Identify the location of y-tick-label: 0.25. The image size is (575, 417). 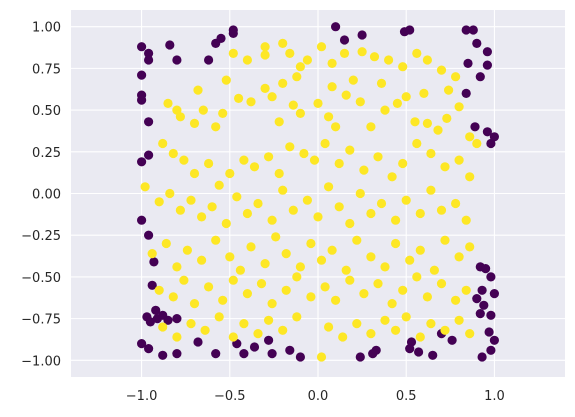
(46, 153).